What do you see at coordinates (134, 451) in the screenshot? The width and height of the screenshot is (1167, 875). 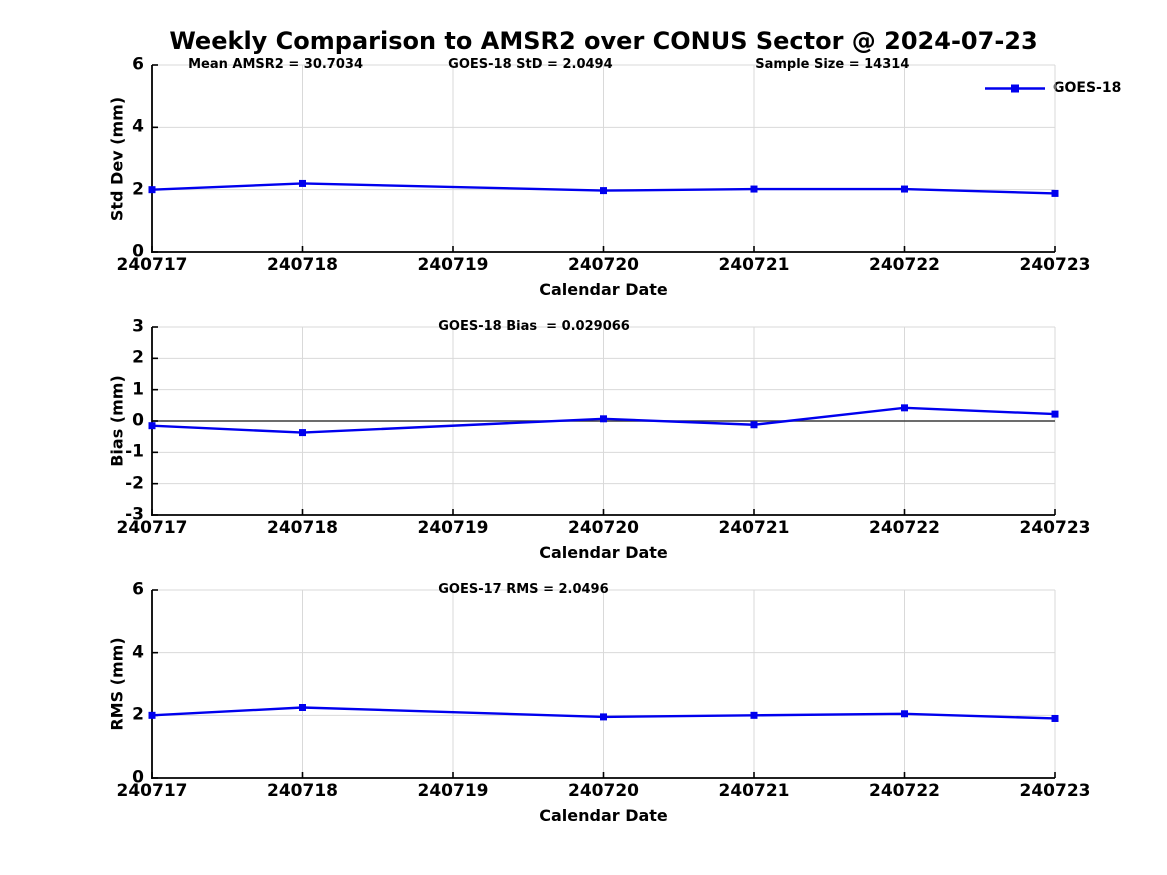 I see `y-tick-label: -1` at bounding box center [134, 451].